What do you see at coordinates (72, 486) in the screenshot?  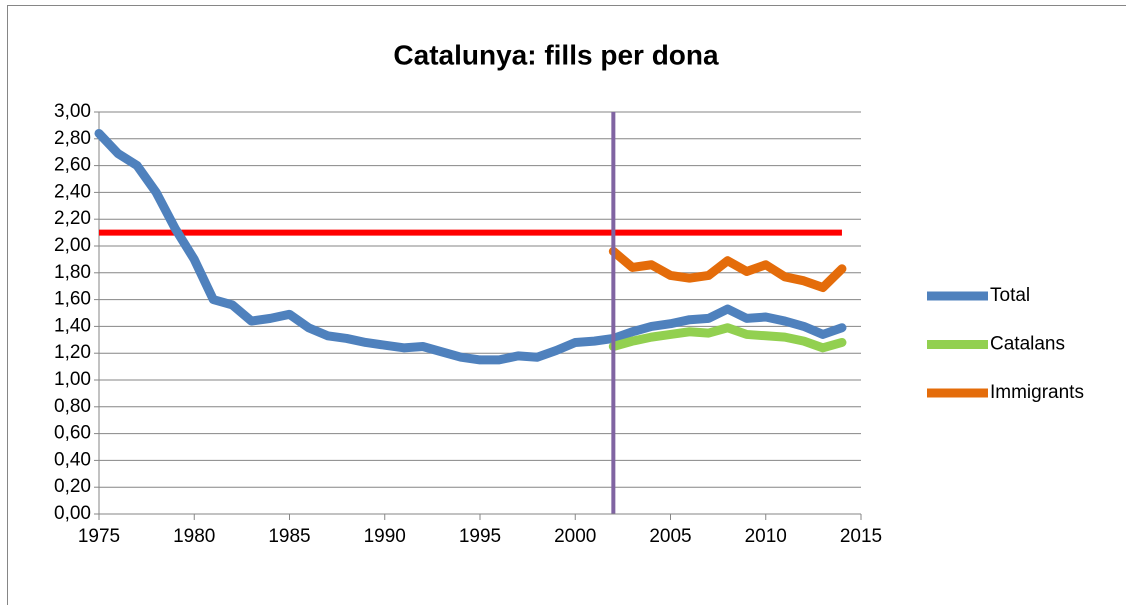 I see `y-tick-label: 0,20` at bounding box center [72, 486].